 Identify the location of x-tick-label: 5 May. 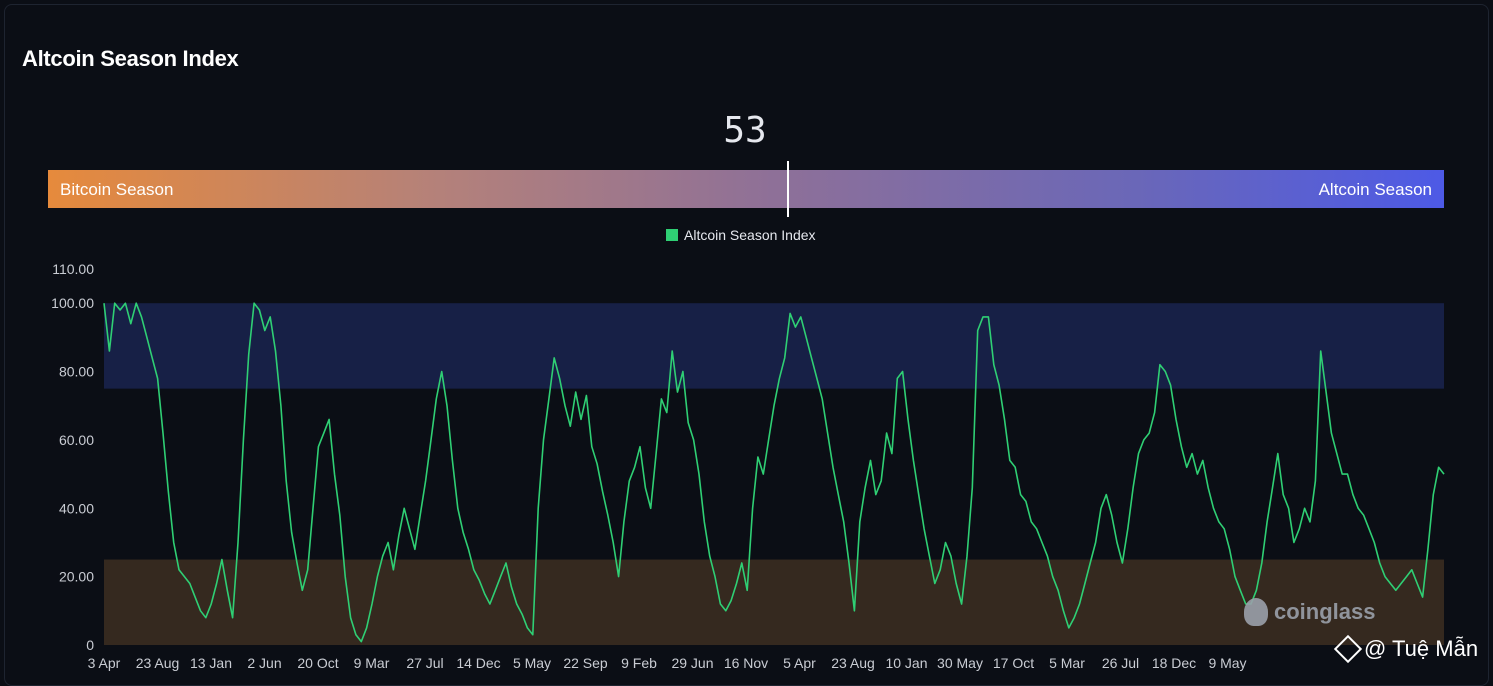
(532, 663).